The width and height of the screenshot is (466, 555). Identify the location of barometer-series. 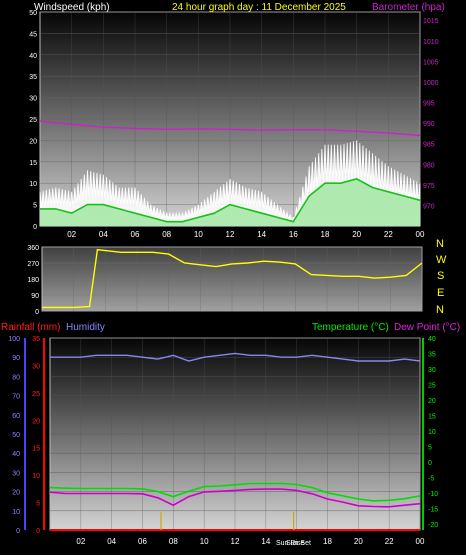
(230, 128).